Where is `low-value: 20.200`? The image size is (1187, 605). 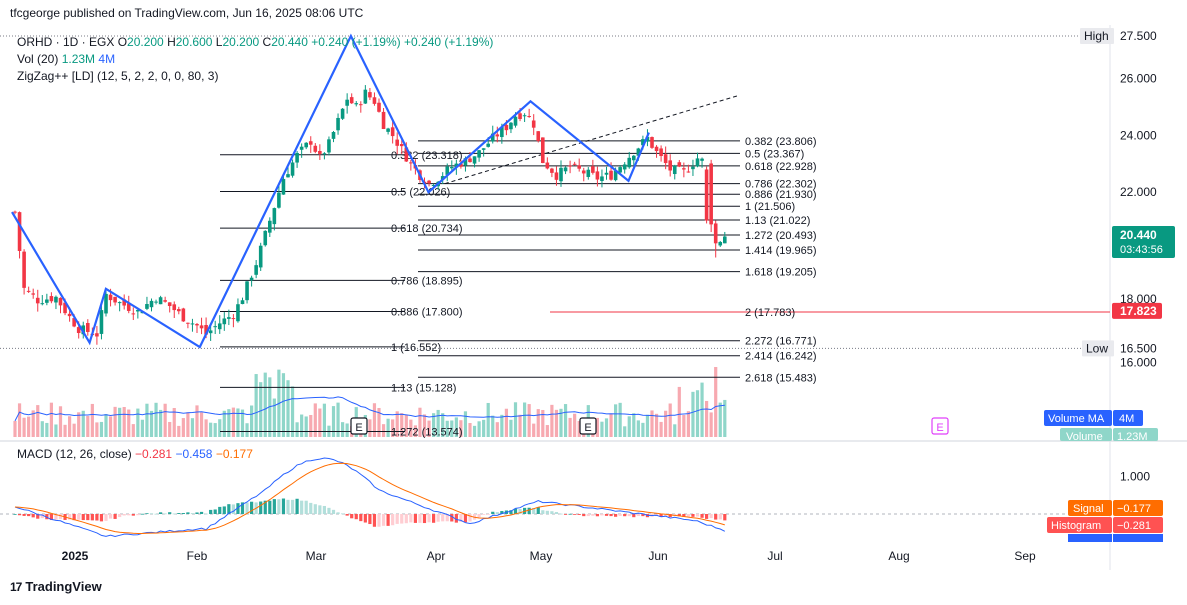 low-value: 20.200 is located at coordinates (241, 42).